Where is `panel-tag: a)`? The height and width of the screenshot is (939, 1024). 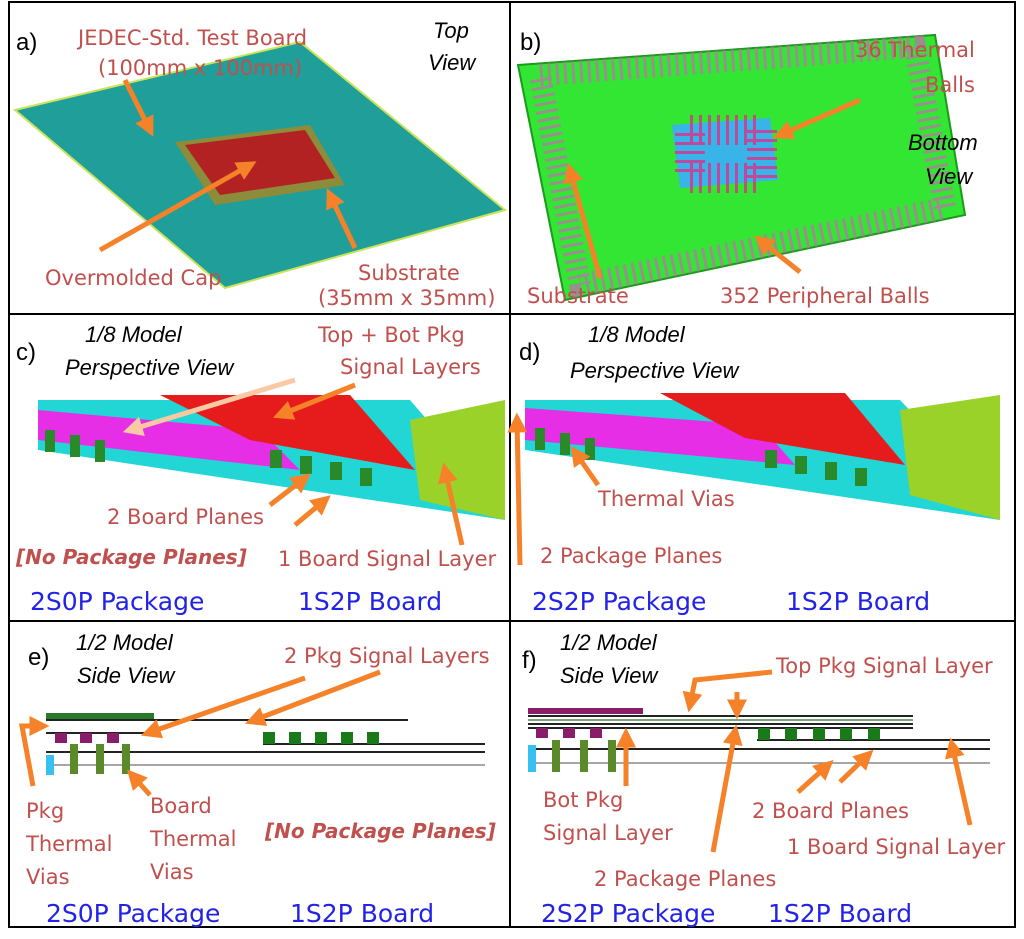
panel-tag: a) is located at coordinates (26, 42).